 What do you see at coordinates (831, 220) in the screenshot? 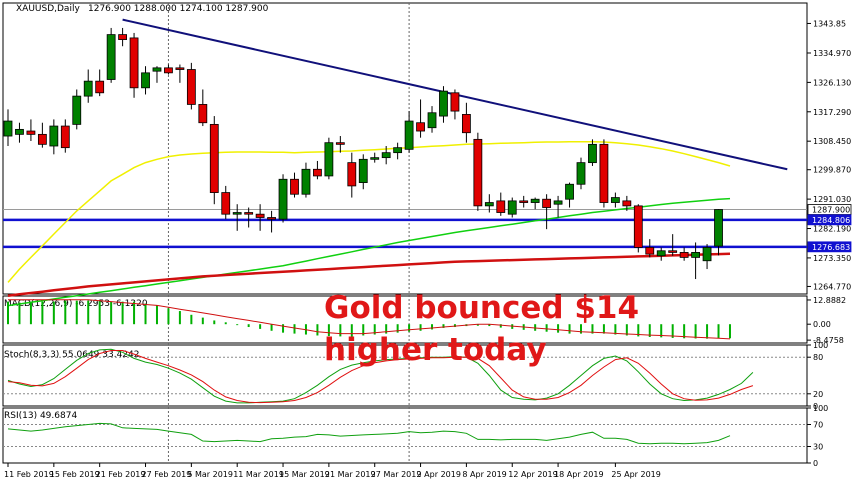
I see `price-tag-label: 1284.806` at bounding box center [831, 220].